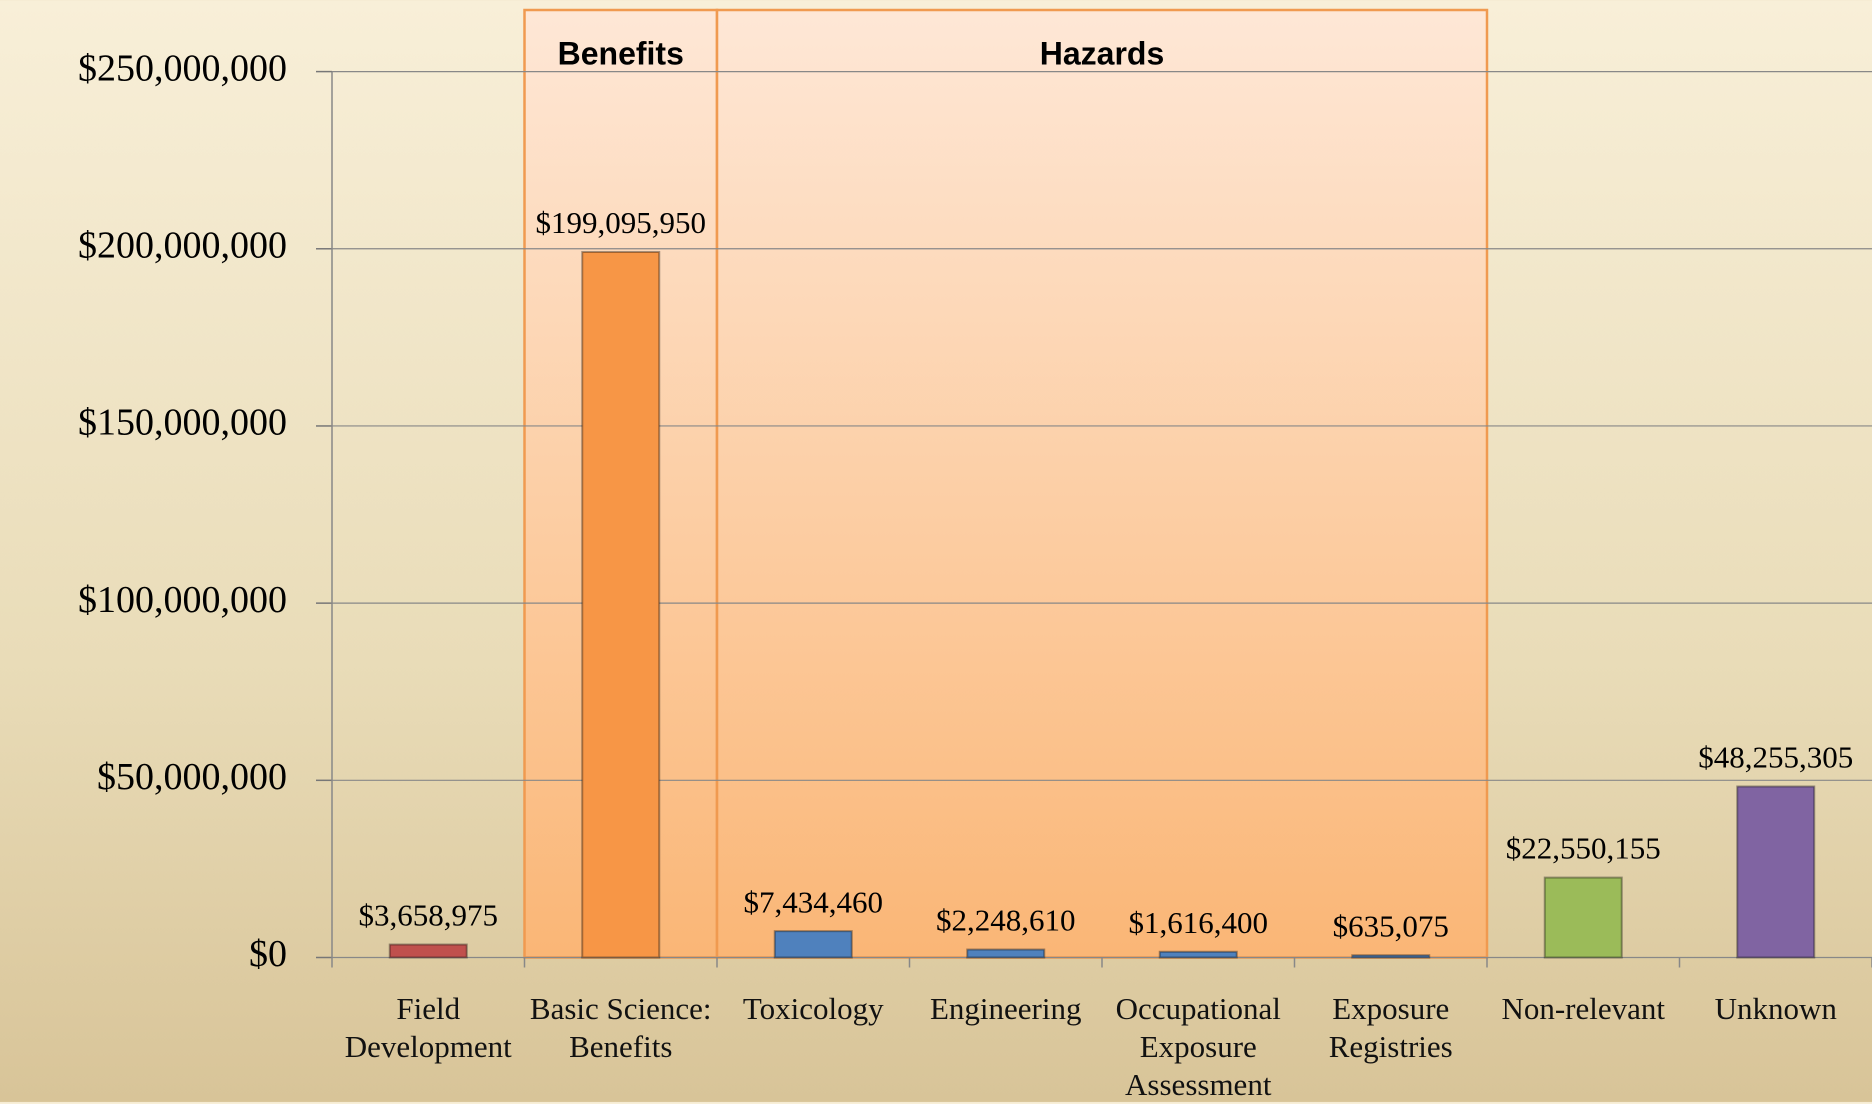 This screenshot has height=1104, width=1872. Describe the element at coordinates (1198, 1047) in the screenshot. I see `x-tick-label: Occupational Exposure Assessment` at that location.